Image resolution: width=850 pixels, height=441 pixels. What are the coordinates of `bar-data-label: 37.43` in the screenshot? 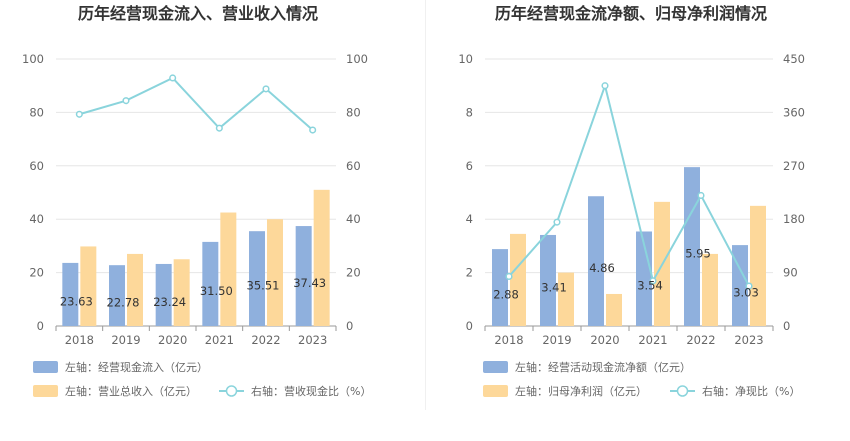 It's located at (309, 283).